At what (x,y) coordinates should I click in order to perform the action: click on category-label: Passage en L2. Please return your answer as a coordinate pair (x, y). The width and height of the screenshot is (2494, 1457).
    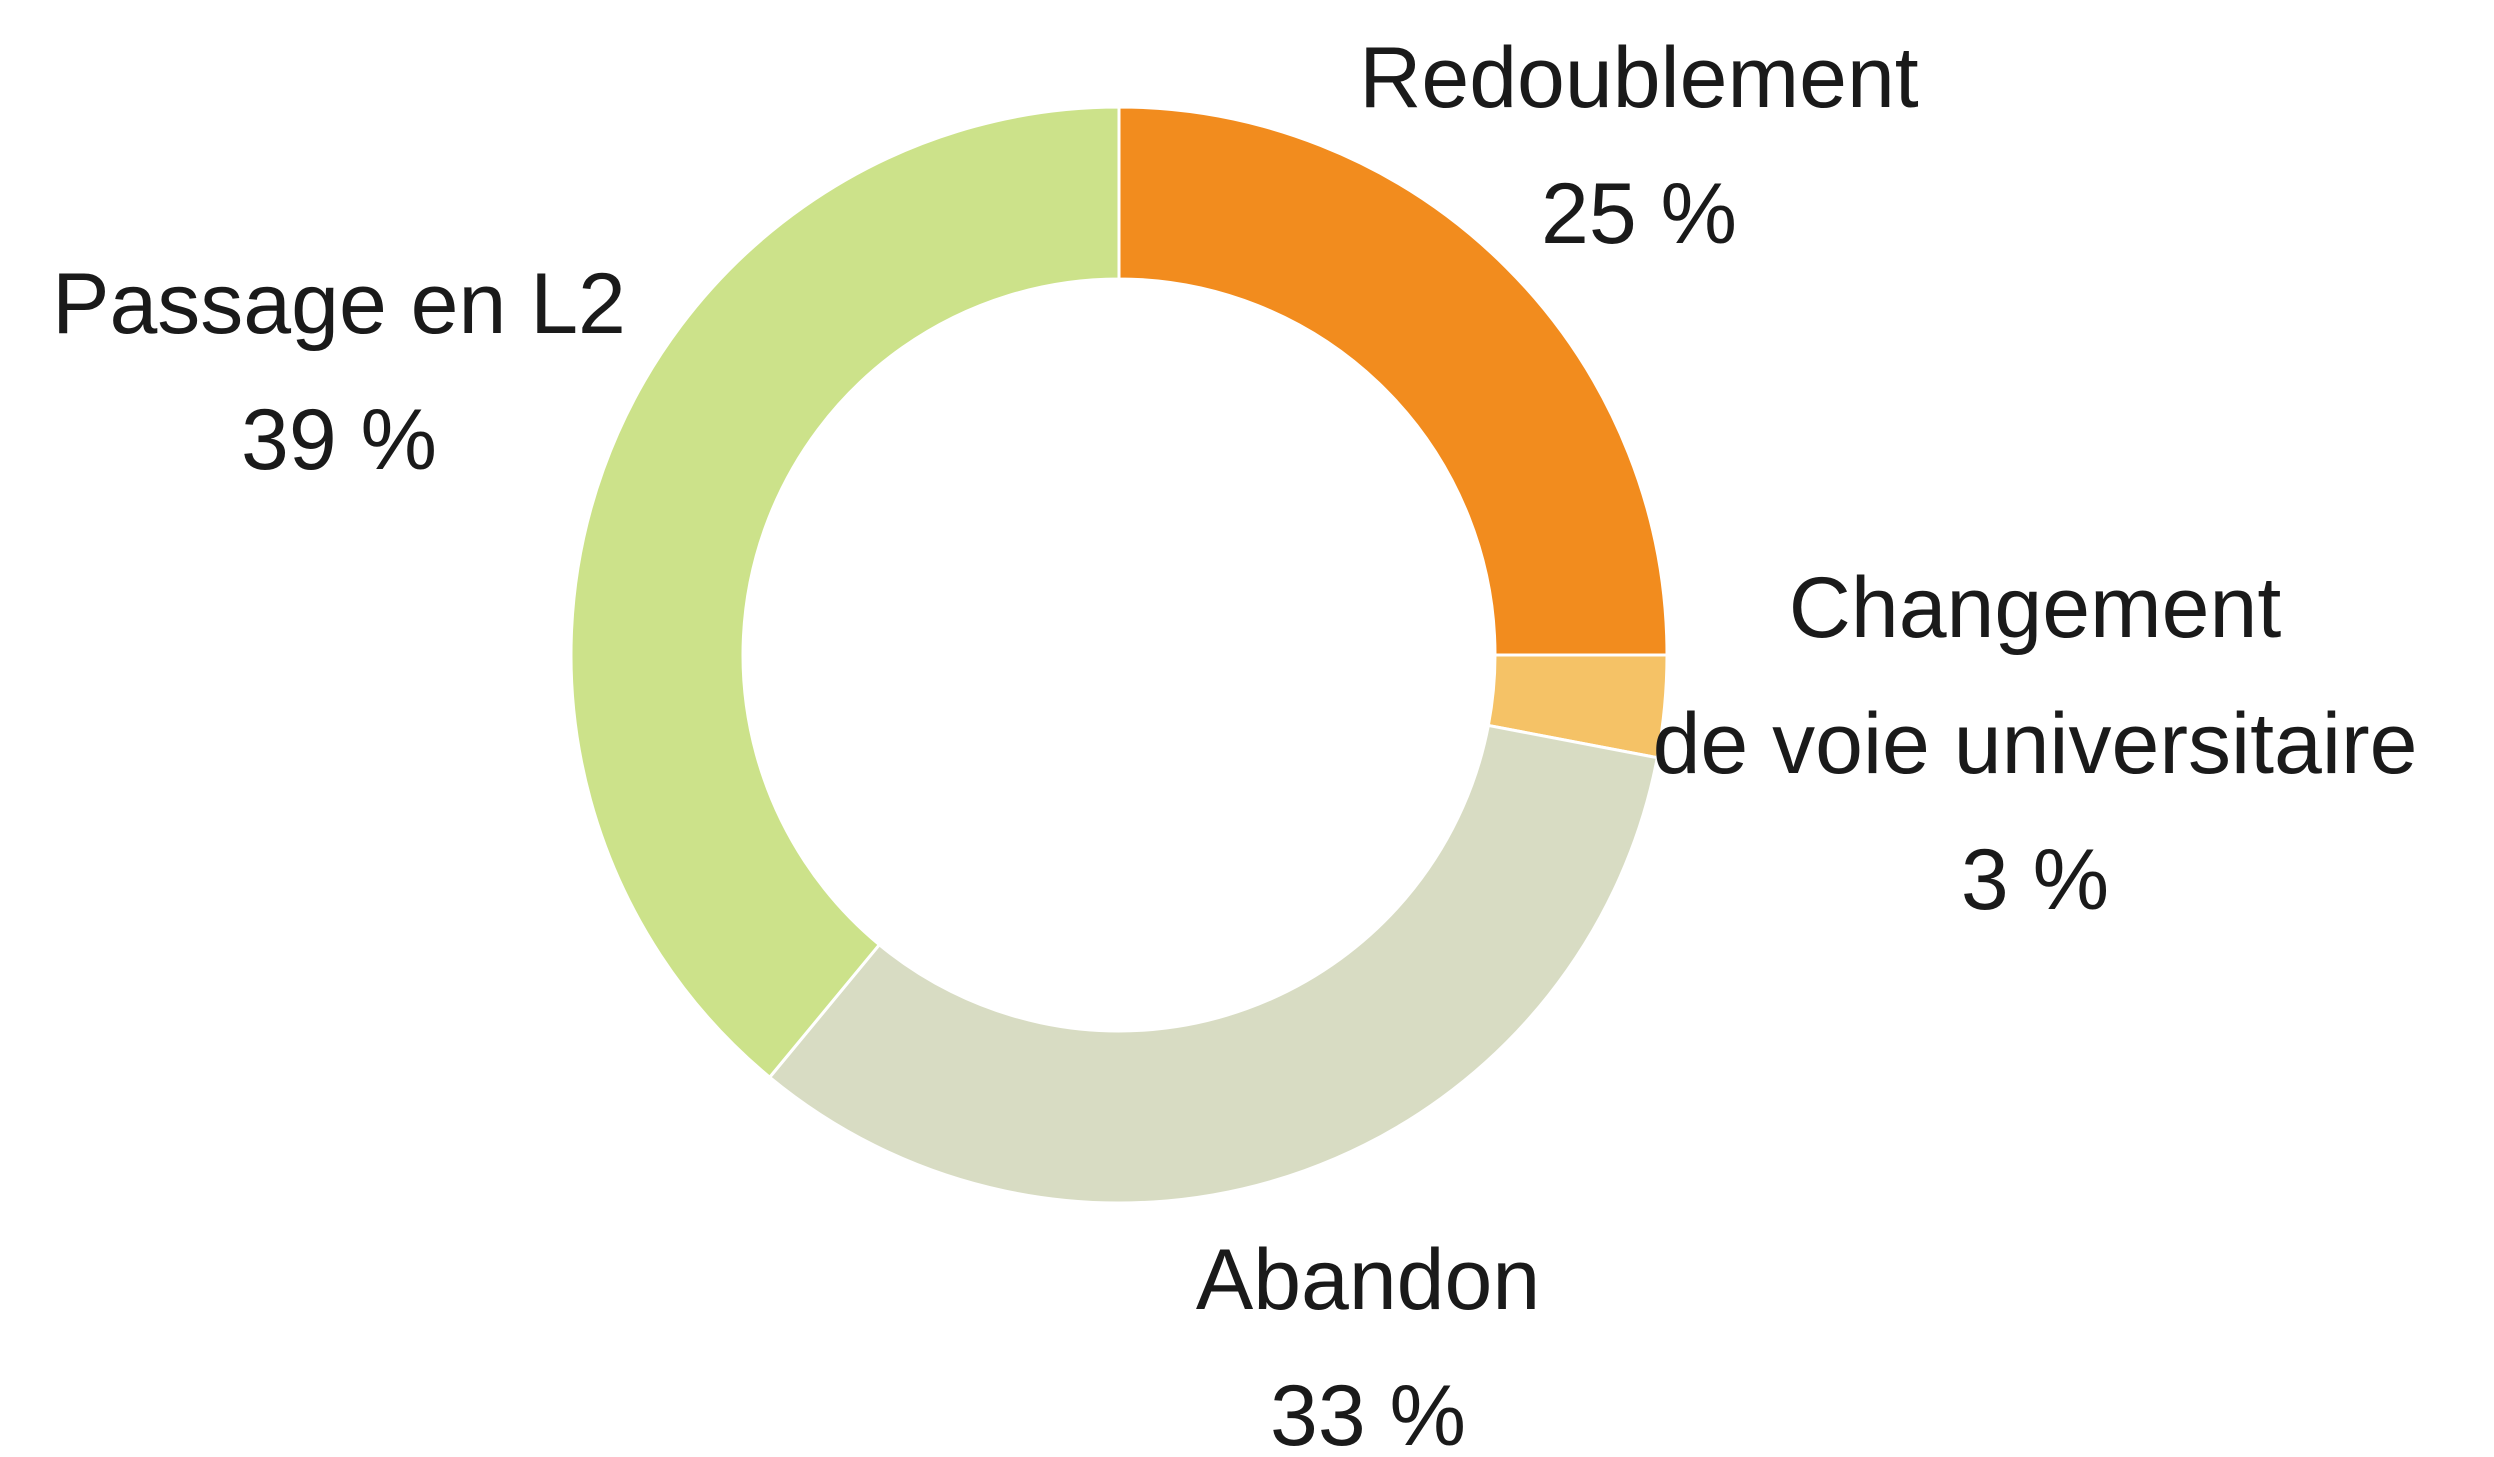
    Looking at the image, I should click on (339, 304).